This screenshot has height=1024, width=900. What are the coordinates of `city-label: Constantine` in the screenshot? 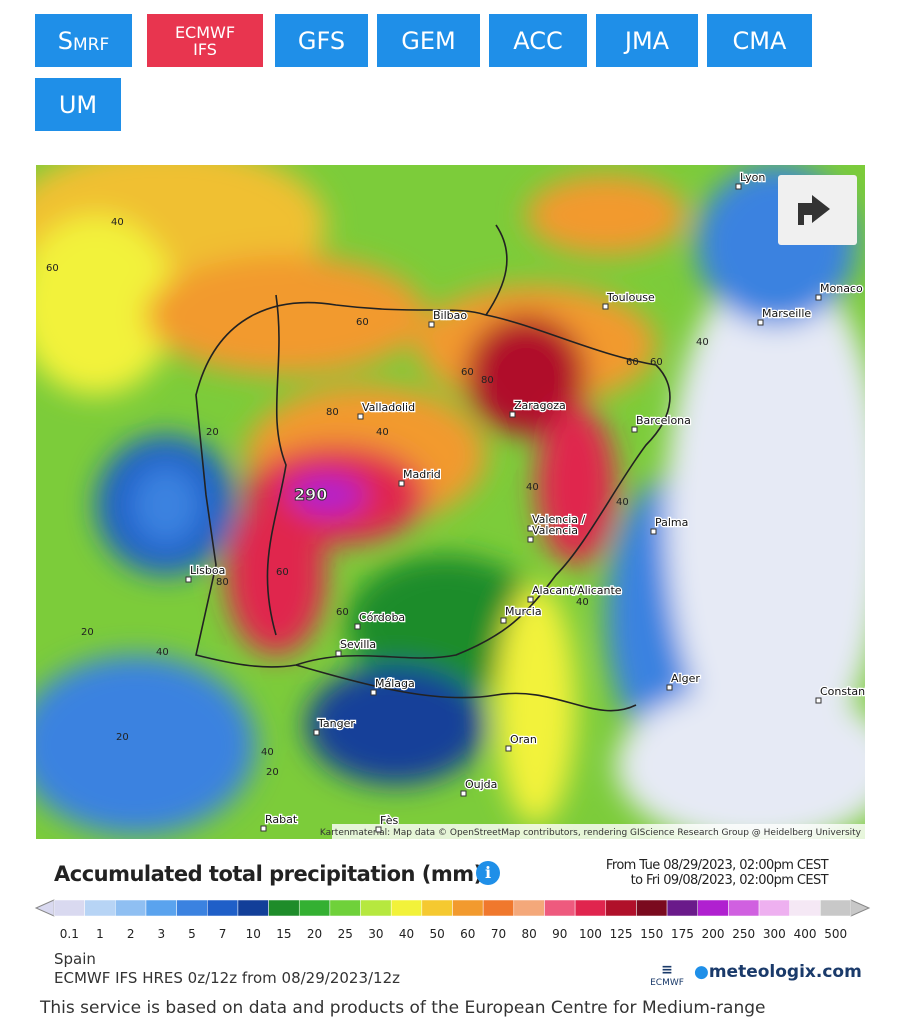 It's located at (842, 691).